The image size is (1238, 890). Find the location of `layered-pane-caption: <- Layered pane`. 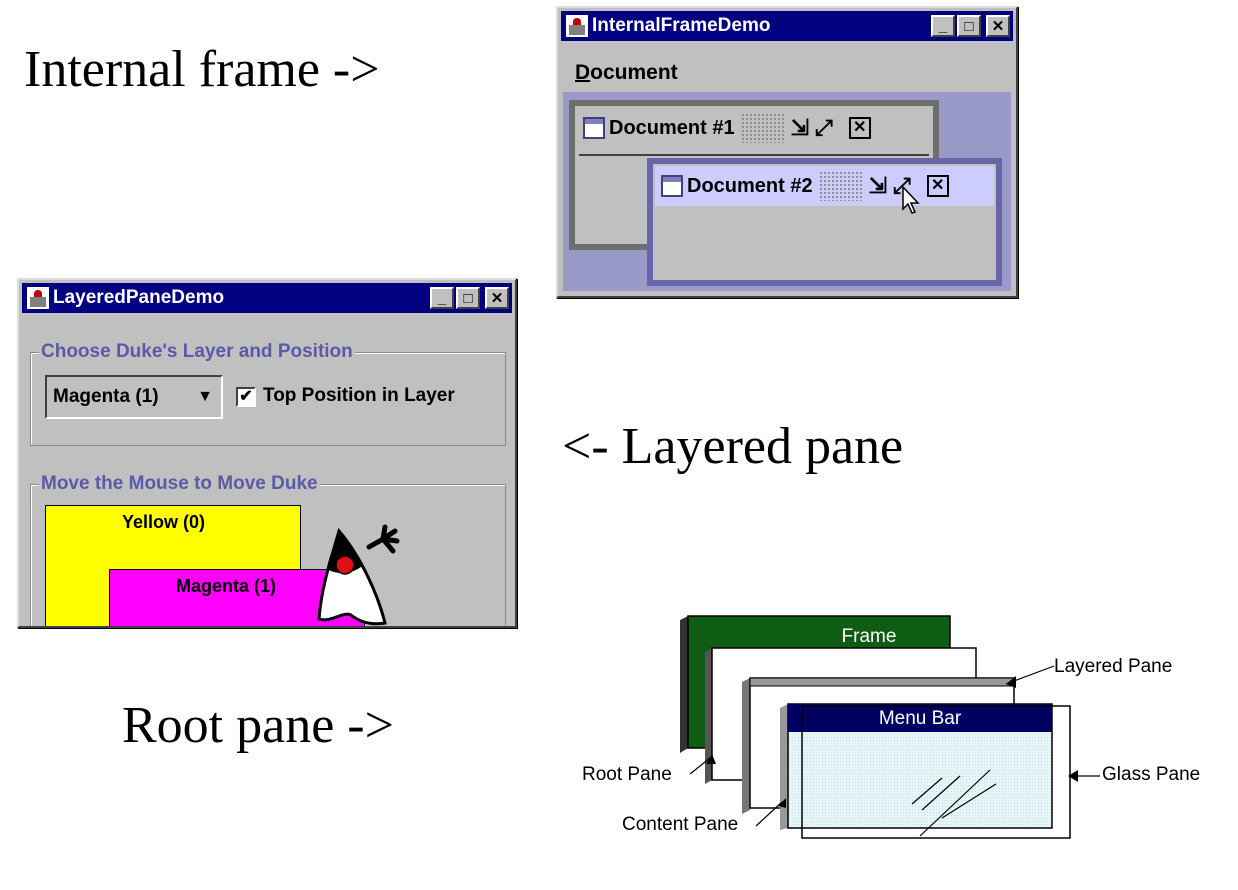

layered-pane-caption: <- Layered pane is located at coordinates (733, 446).